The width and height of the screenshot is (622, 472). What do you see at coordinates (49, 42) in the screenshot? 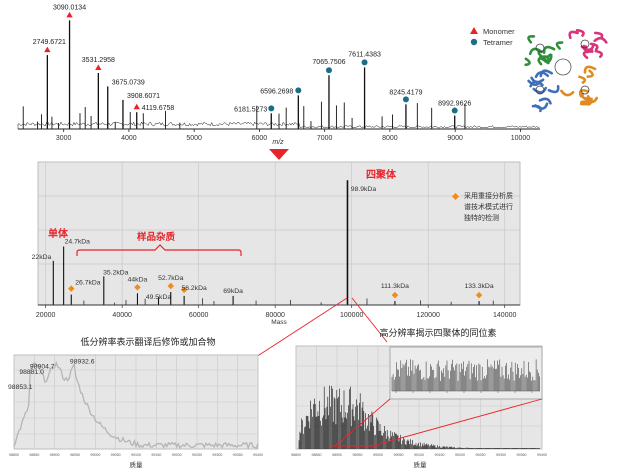
I see `native-ms-peak-label: 2749.6721` at bounding box center [49, 42].